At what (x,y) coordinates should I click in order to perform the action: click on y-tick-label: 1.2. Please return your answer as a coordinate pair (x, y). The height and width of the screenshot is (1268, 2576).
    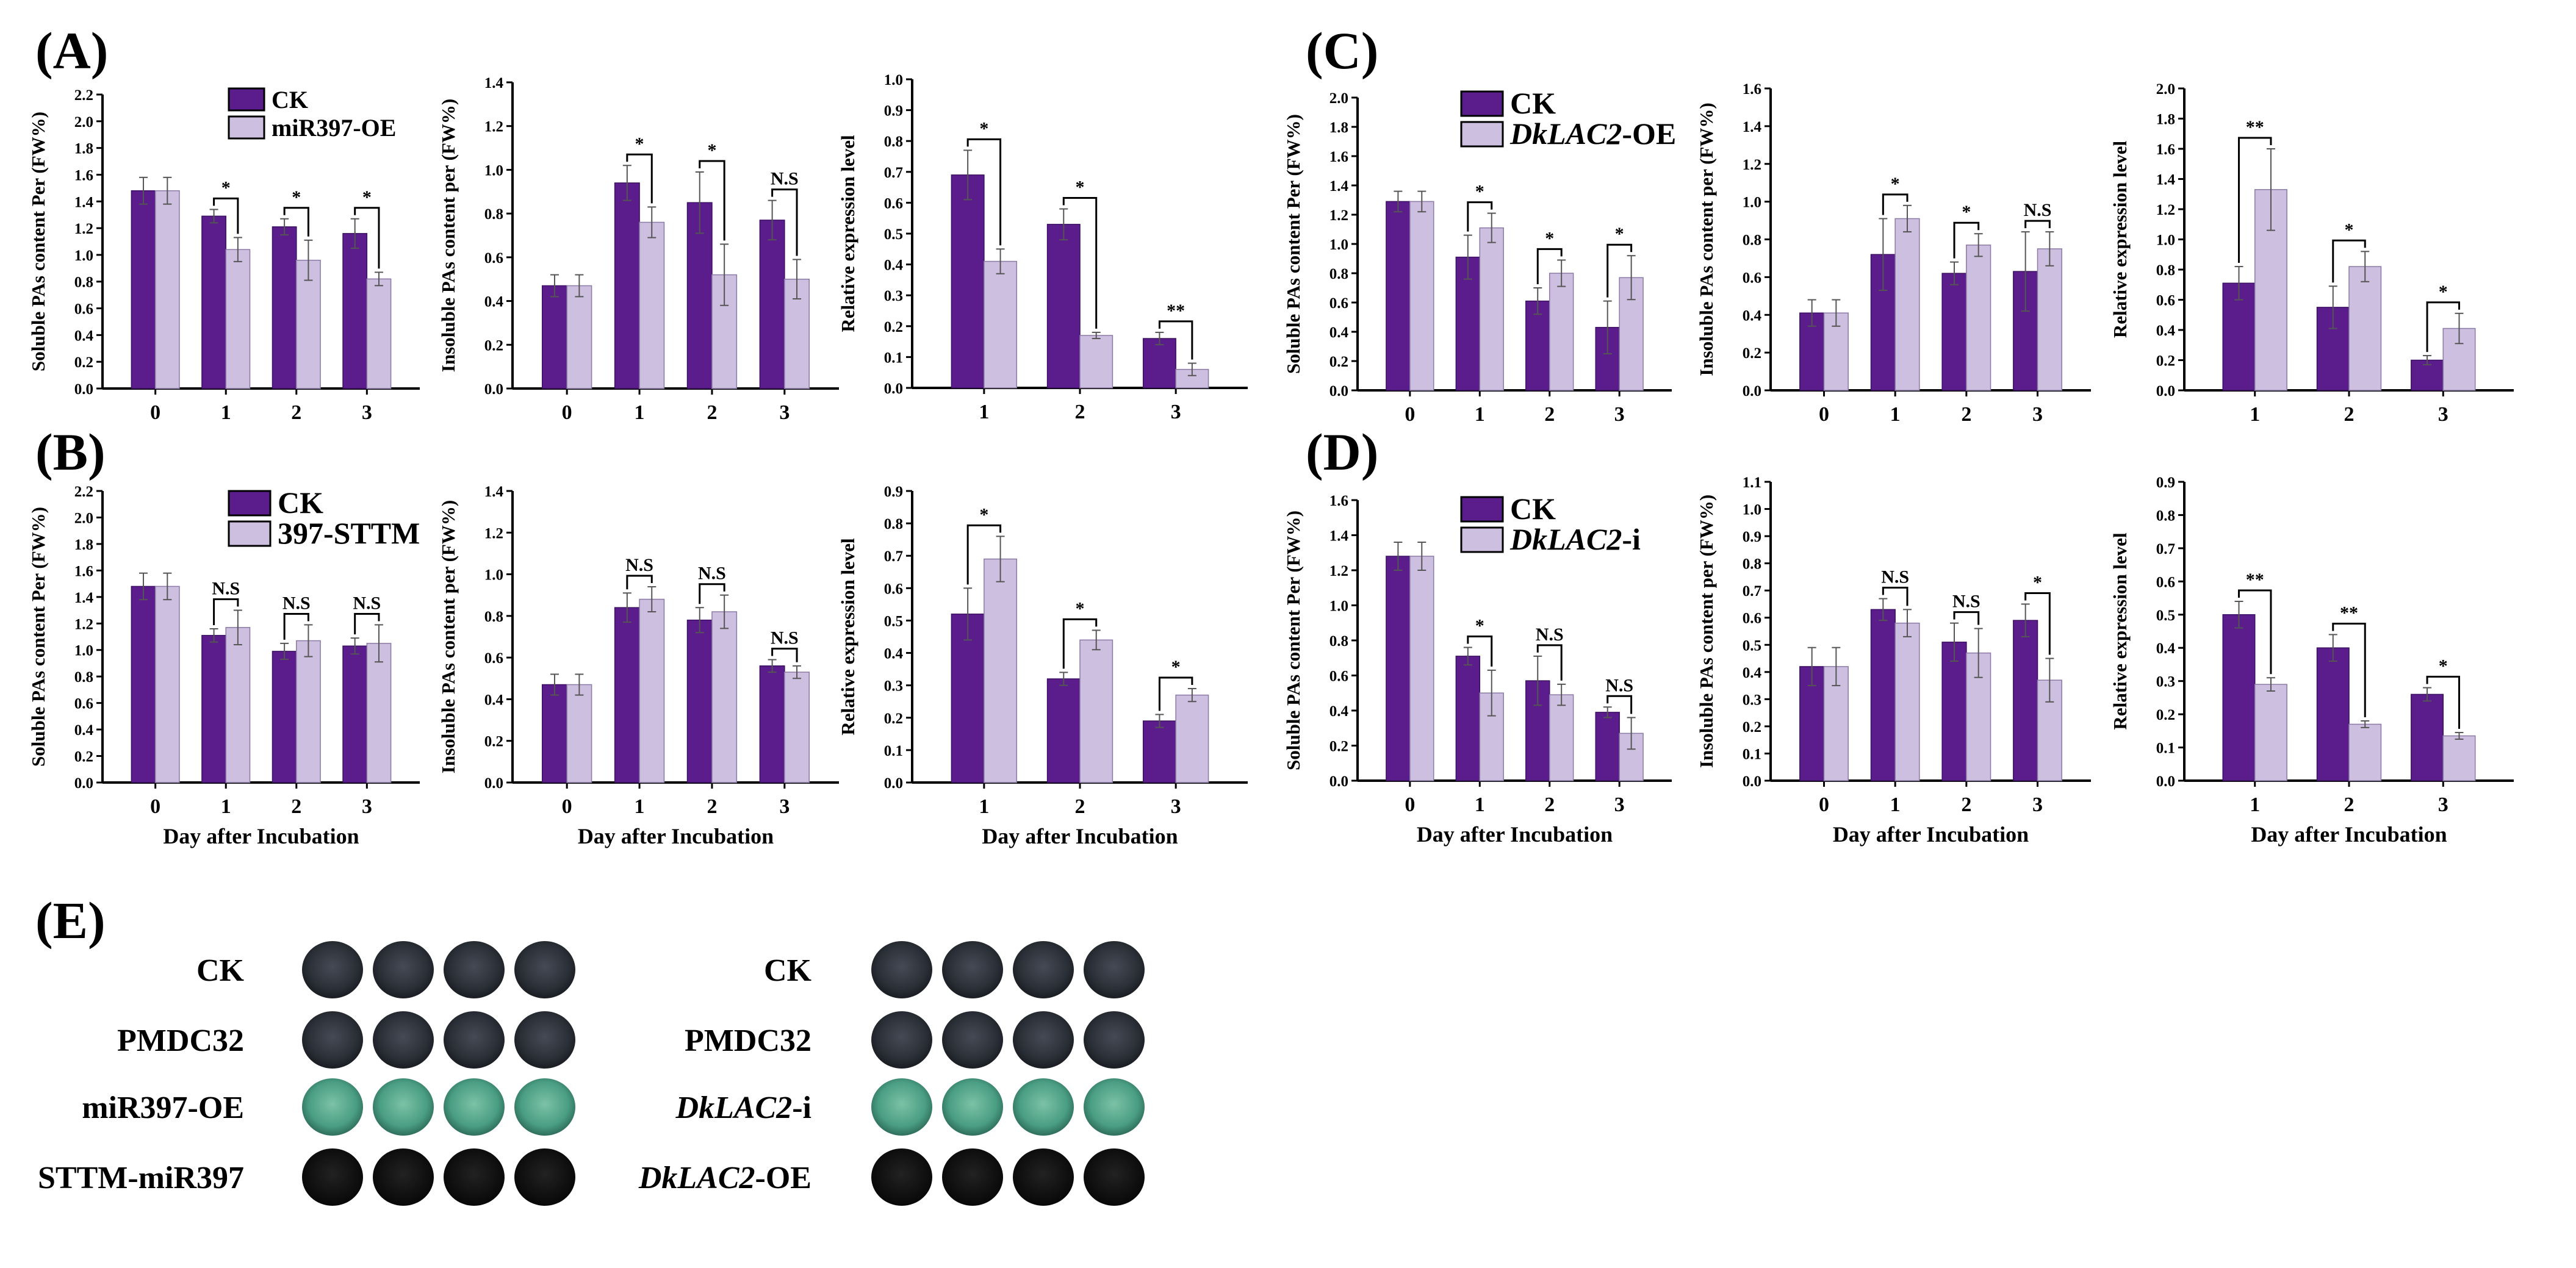
    Looking at the image, I should click on (1338, 216).